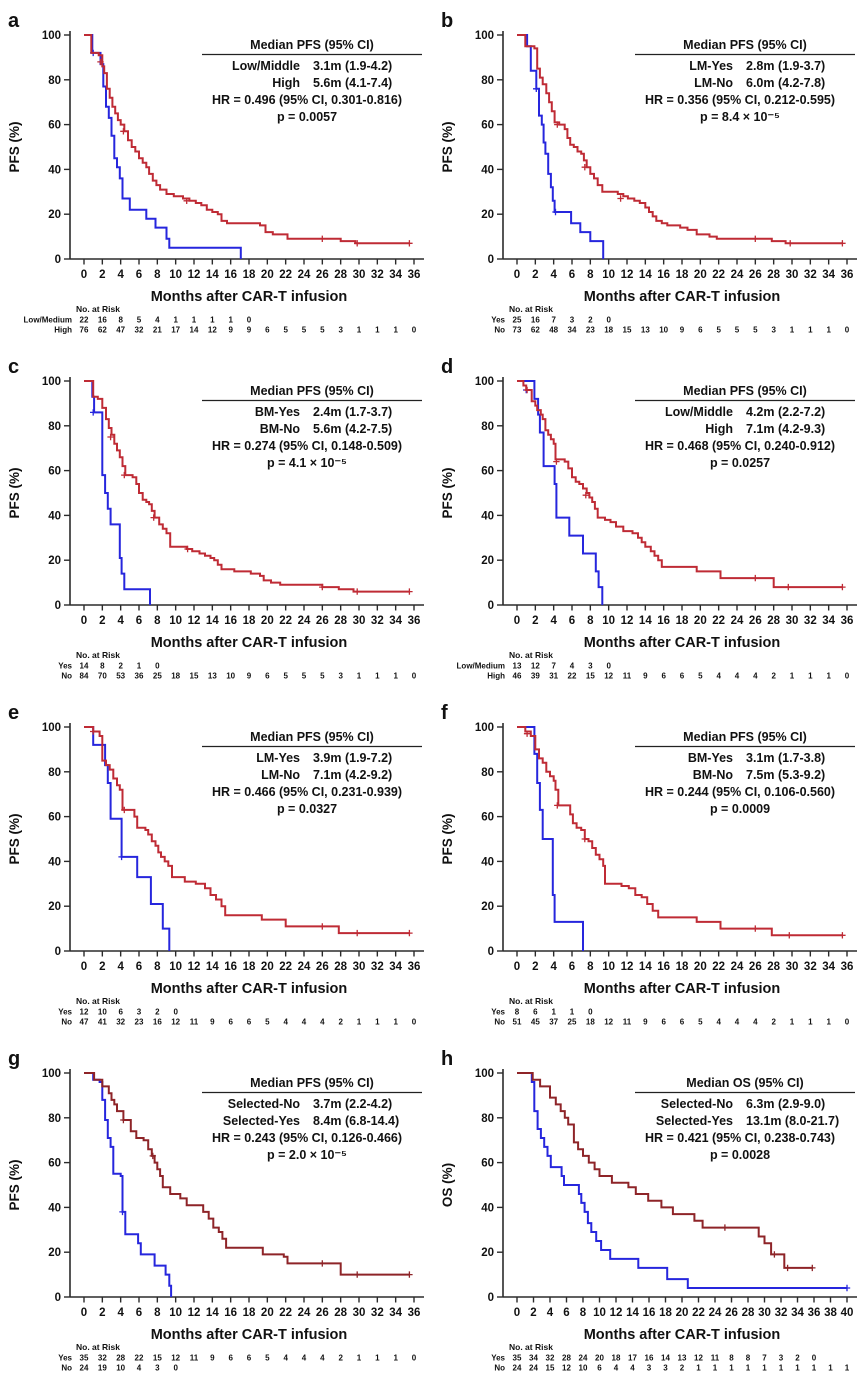  Describe the element at coordinates (847, 1022) in the screenshot. I see `risk-count: 0` at that location.